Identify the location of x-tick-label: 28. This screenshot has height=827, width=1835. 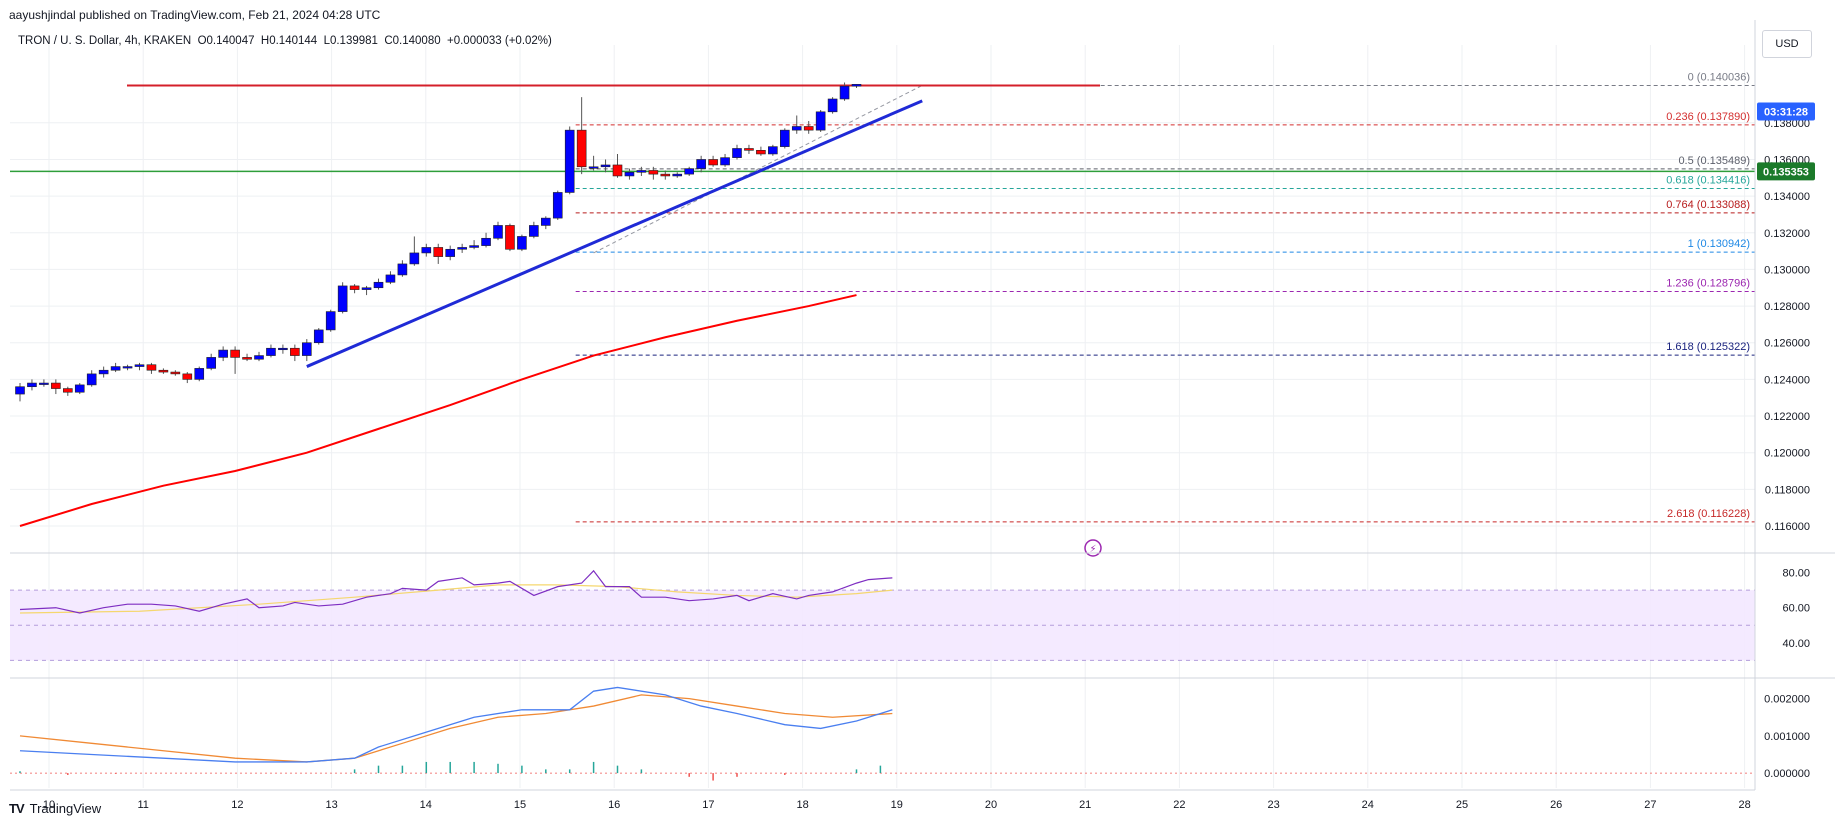
(1744, 805).